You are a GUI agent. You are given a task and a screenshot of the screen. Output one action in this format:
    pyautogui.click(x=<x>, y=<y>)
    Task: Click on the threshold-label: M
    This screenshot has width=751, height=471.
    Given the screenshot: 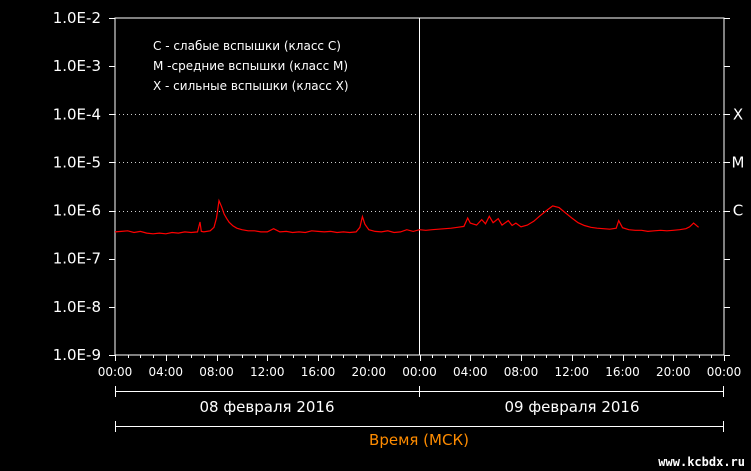 What is the action you would take?
    pyautogui.click(x=738, y=162)
    